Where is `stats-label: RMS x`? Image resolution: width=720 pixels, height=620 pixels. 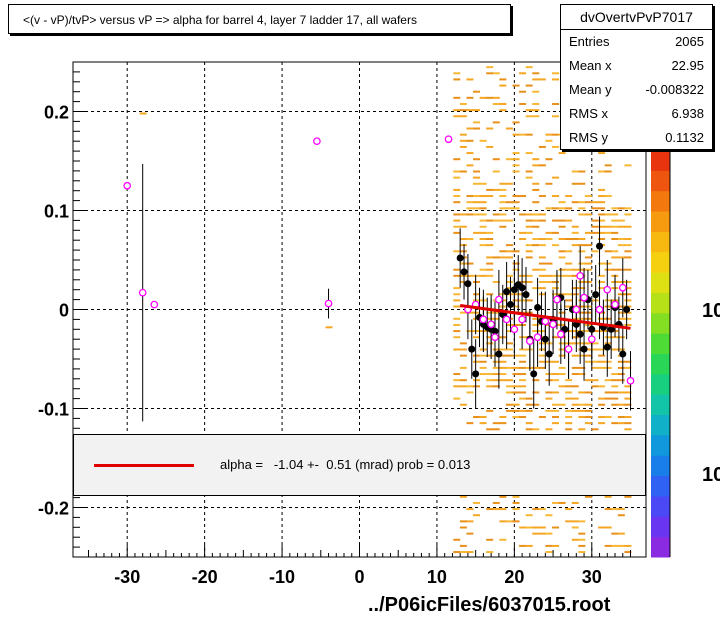 stats-label: RMS x is located at coordinates (588, 113).